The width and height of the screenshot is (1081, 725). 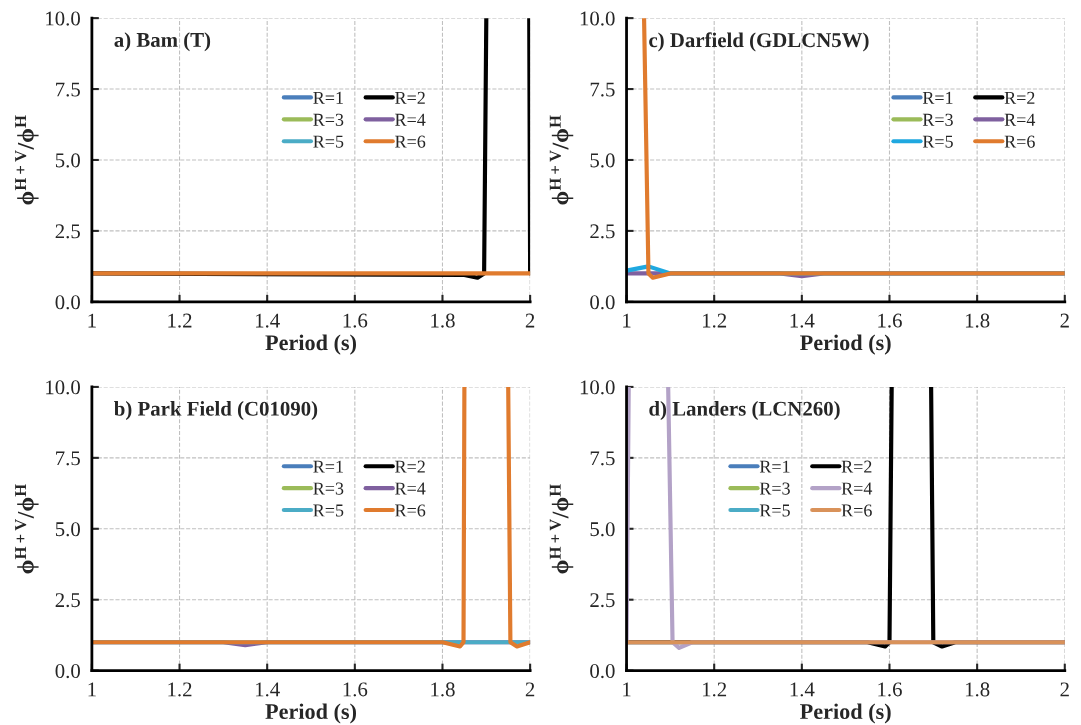 What do you see at coordinates (744, 411) in the screenshot?
I see `text: d) Landers (LCN260)` at bounding box center [744, 411].